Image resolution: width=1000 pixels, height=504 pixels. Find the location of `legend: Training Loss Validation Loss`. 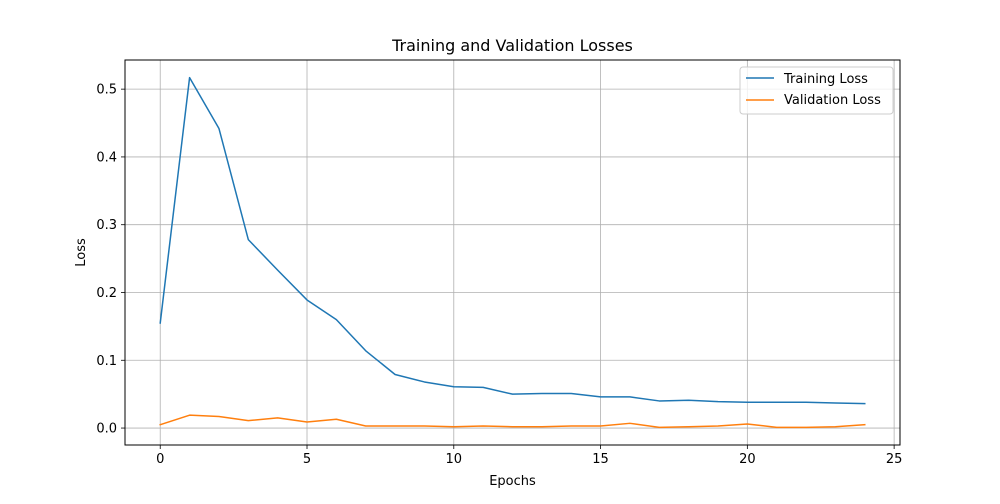

legend: Training Loss Validation Loss is located at coordinates (816, 90).